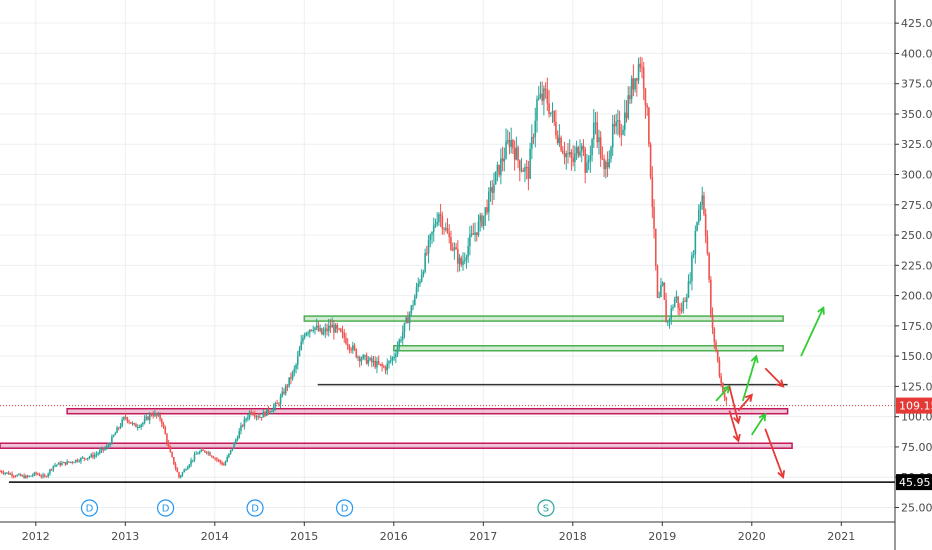 The image size is (932, 550). What do you see at coordinates (841, 536) in the screenshot?
I see `x-tick-label: 2021` at bounding box center [841, 536].